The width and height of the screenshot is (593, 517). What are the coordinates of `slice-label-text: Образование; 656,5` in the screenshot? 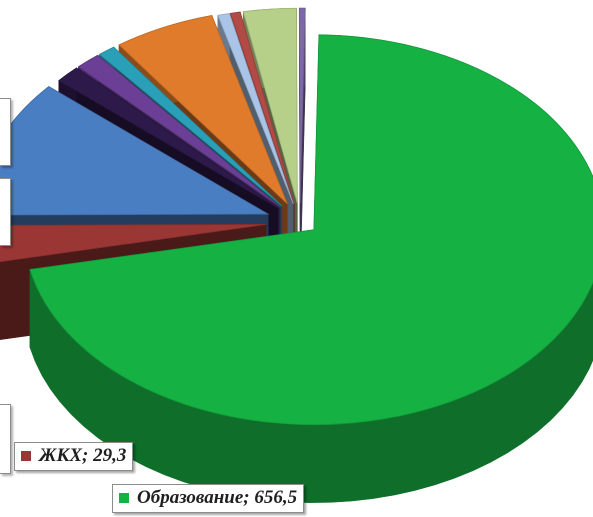 It's located at (217, 497).